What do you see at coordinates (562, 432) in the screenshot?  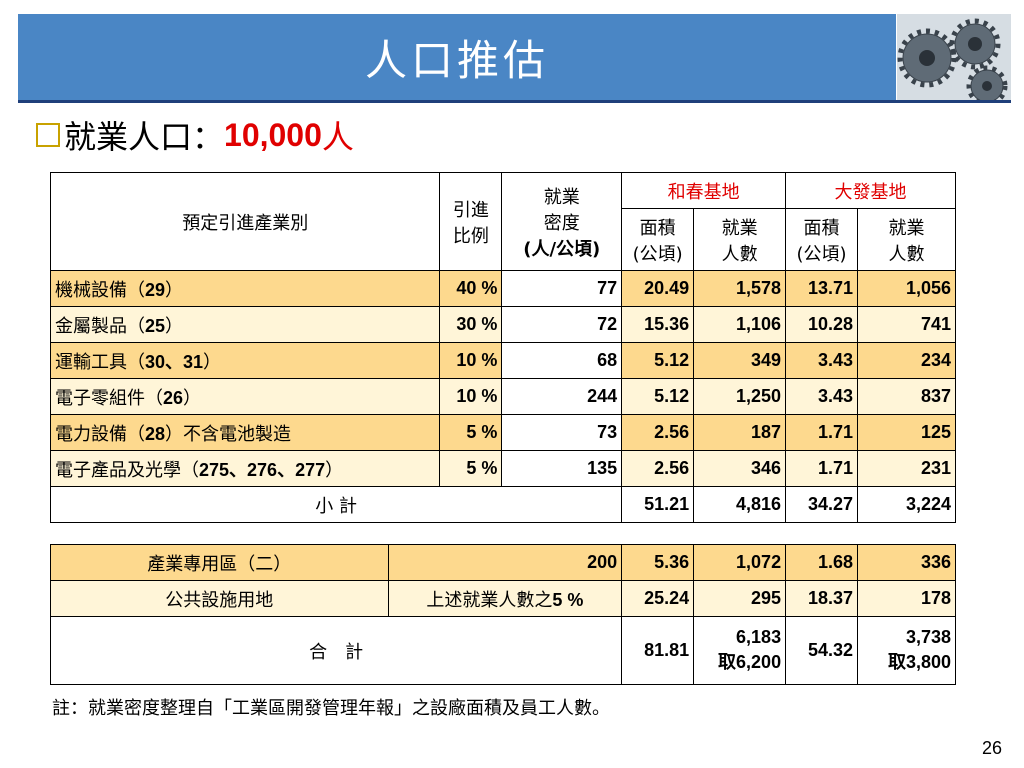 I see `density-cell: 73` at bounding box center [562, 432].